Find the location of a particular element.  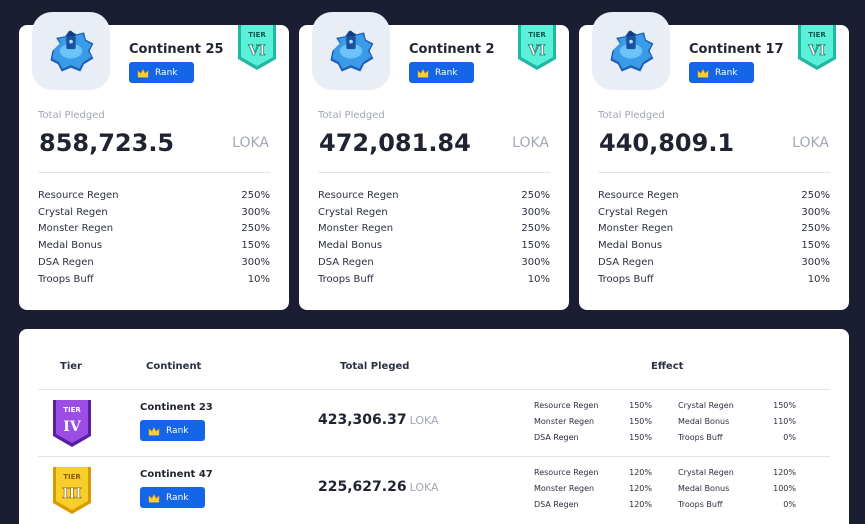

effect-row: Troops Buff 0% is located at coordinates (737, 505).